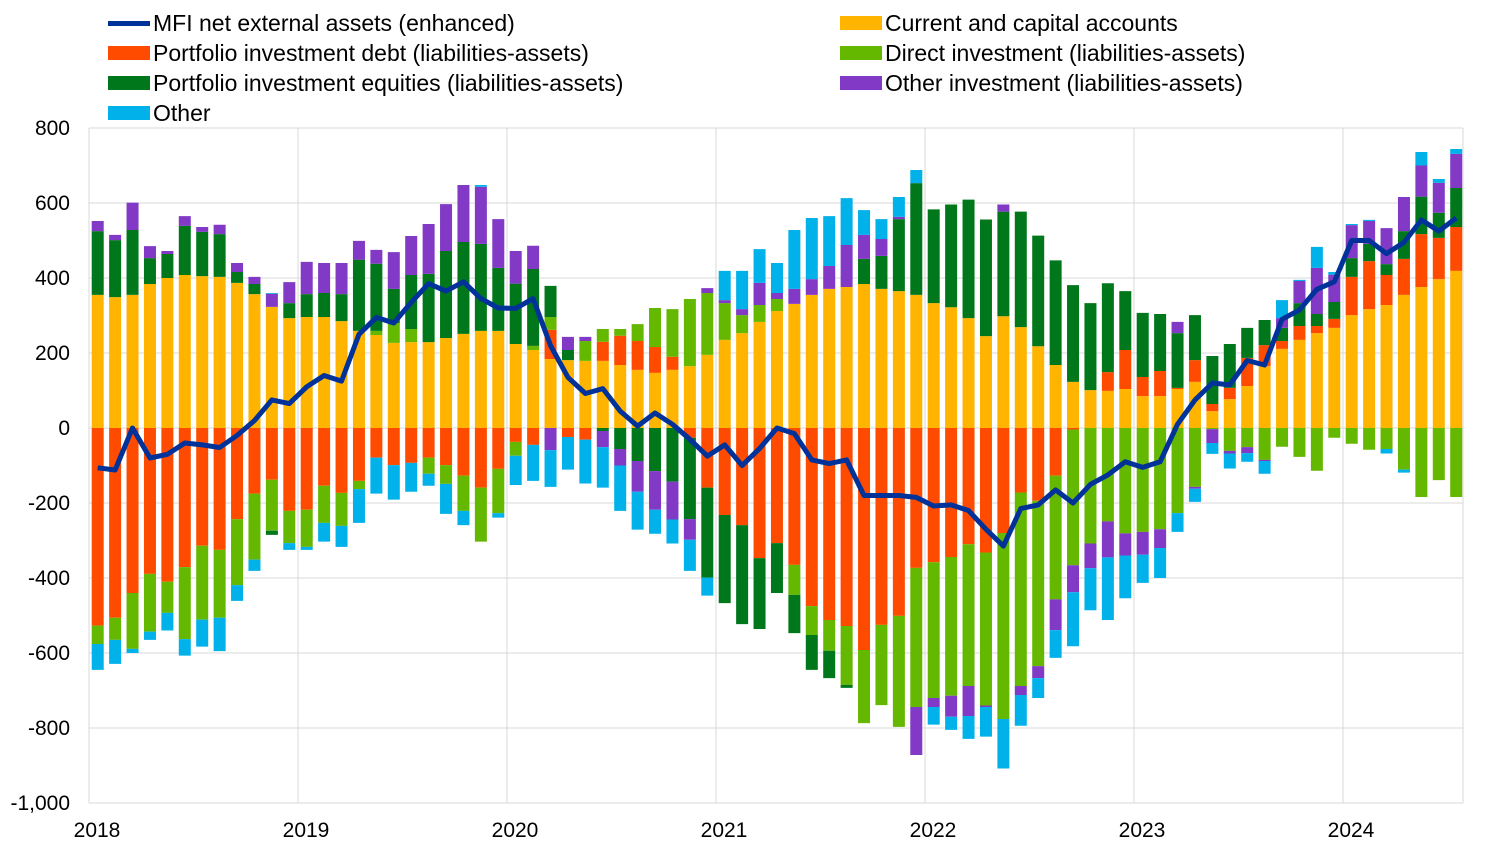 This screenshot has width=1495, height=855. Describe the element at coordinates (306, 830) in the screenshot. I see `x-tick-label: 2019` at that location.